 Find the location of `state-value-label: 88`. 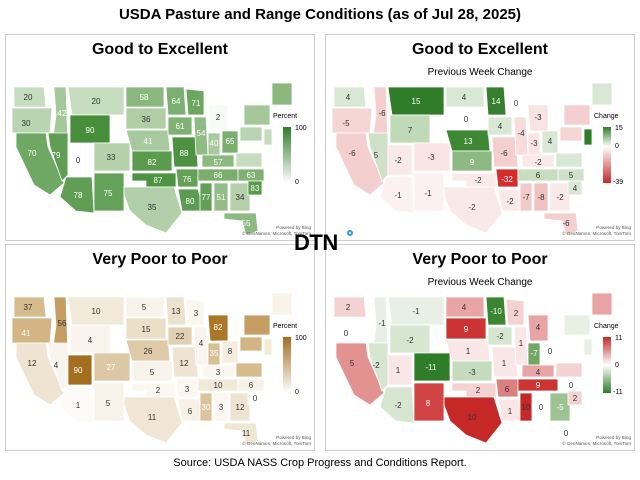

state-value-label: 88 is located at coordinates (184, 153).